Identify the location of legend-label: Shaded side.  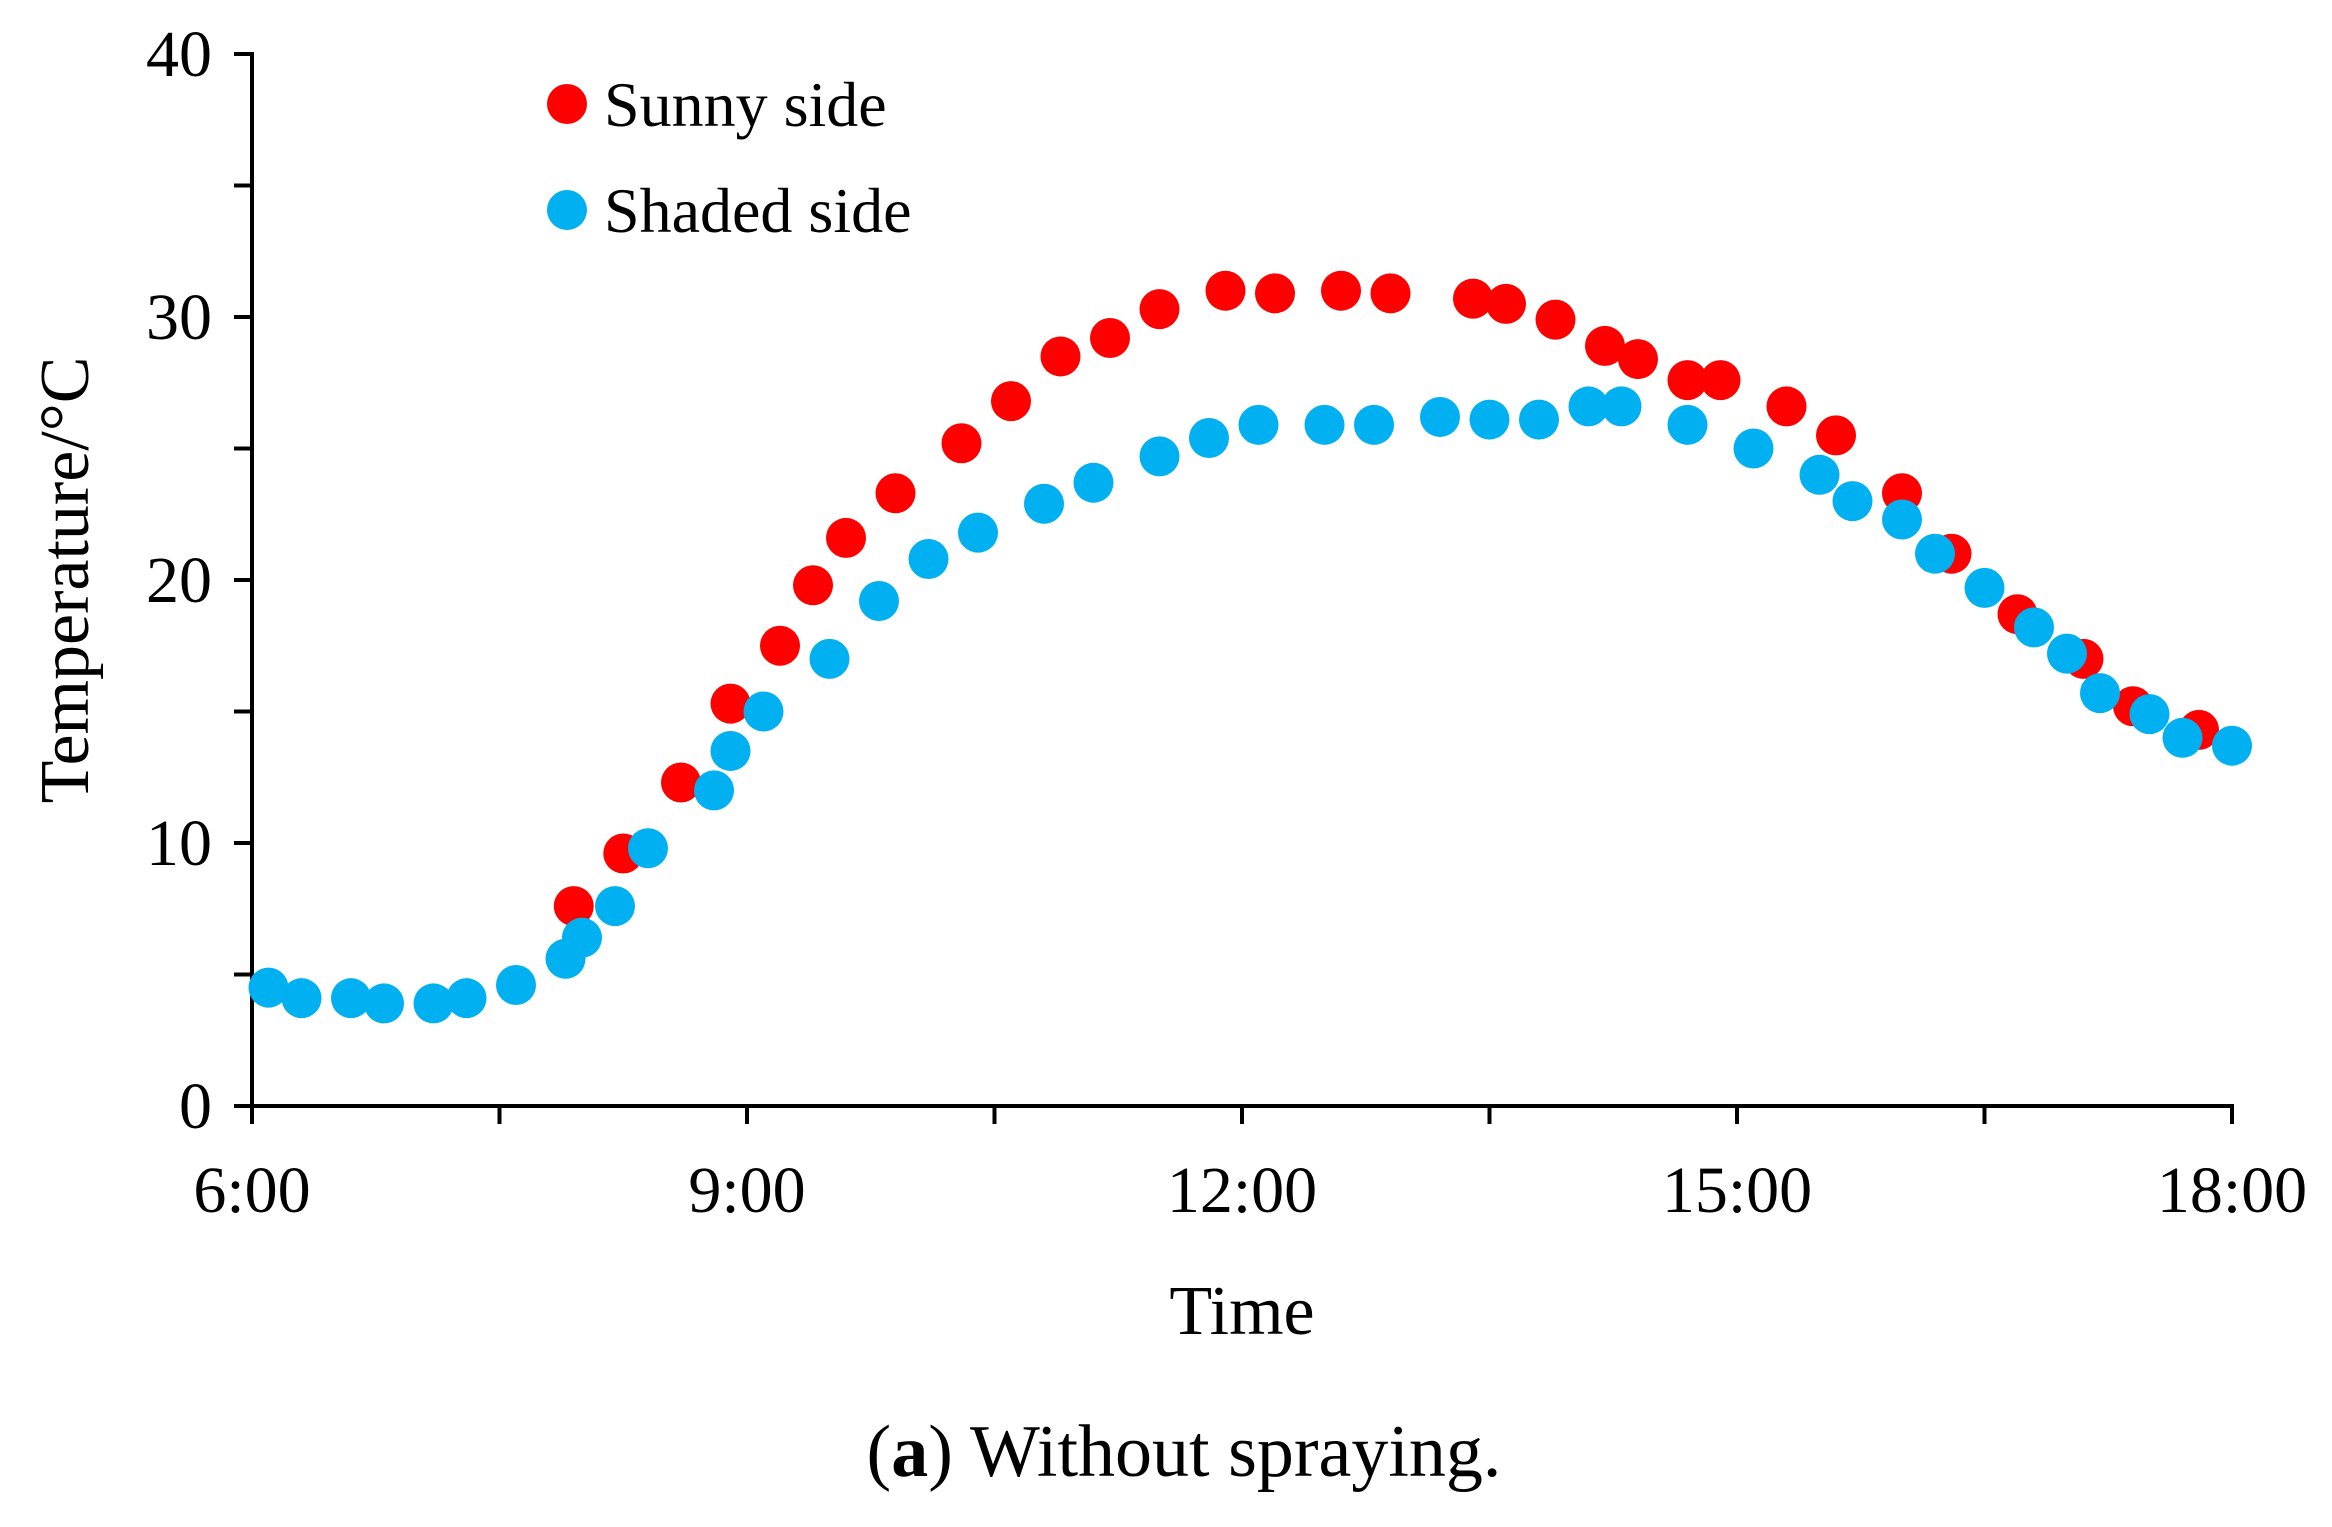
(758, 210).